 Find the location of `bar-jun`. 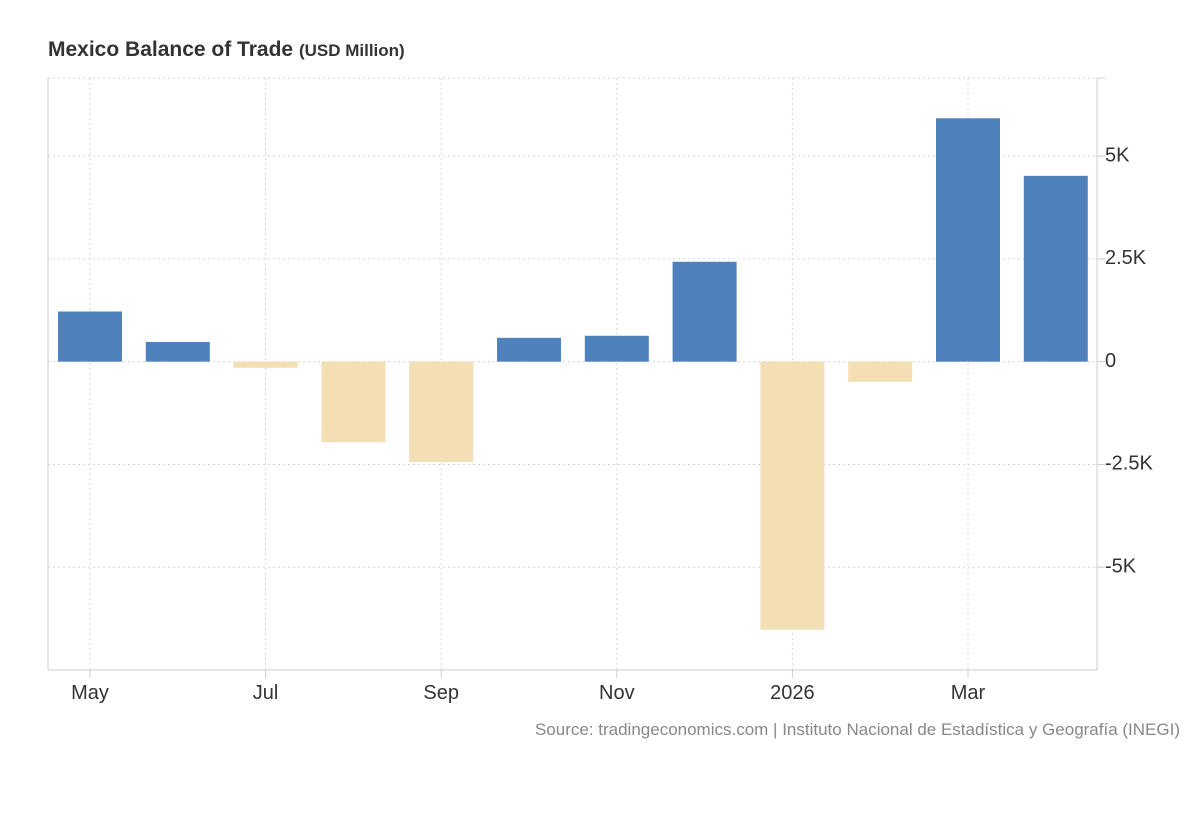

bar-jun is located at coordinates (177, 351).